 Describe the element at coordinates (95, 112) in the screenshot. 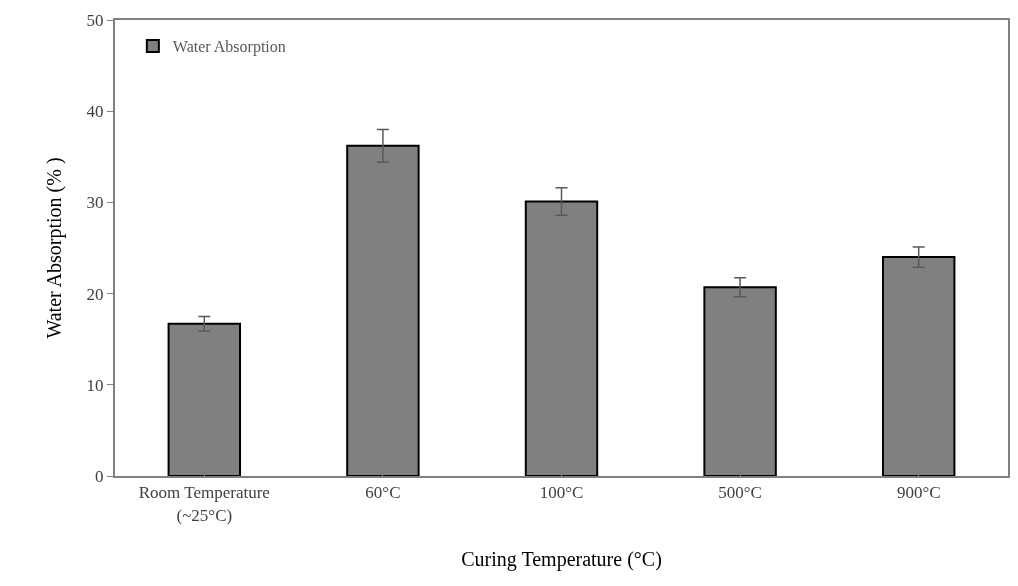

I see `y-tick-label: 40` at that location.